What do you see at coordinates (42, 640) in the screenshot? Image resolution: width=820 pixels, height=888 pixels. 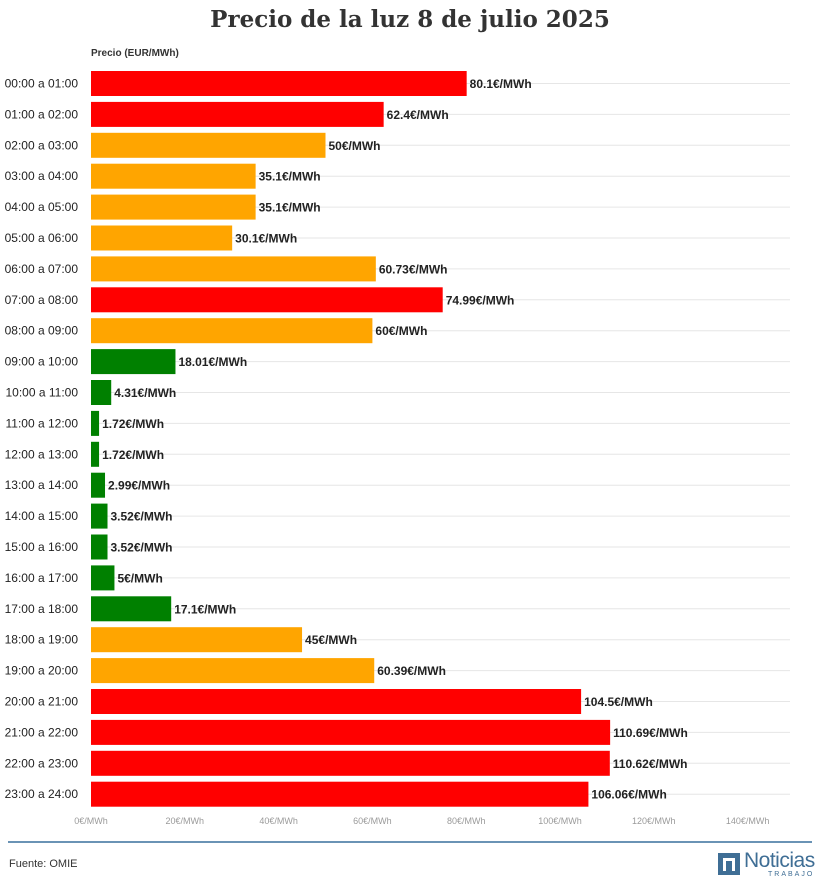 I see `category-label: 18:00 a 19:00` at bounding box center [42, 640].